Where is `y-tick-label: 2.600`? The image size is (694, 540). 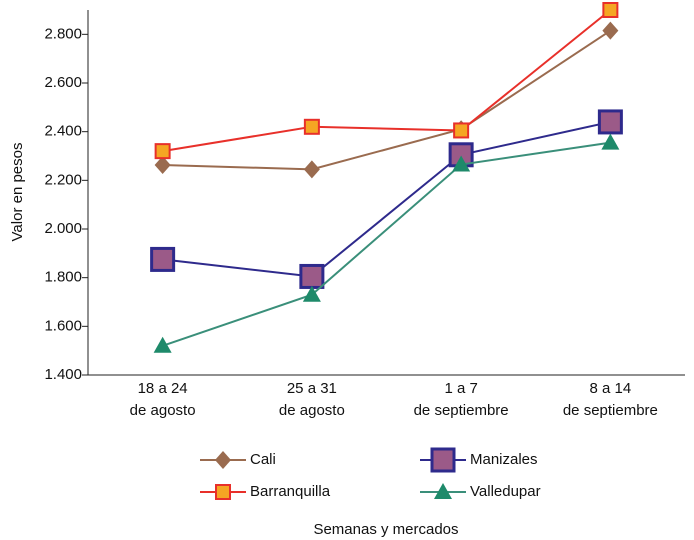
y-tick-label: 2.600 is located at coordinates (63, 82).